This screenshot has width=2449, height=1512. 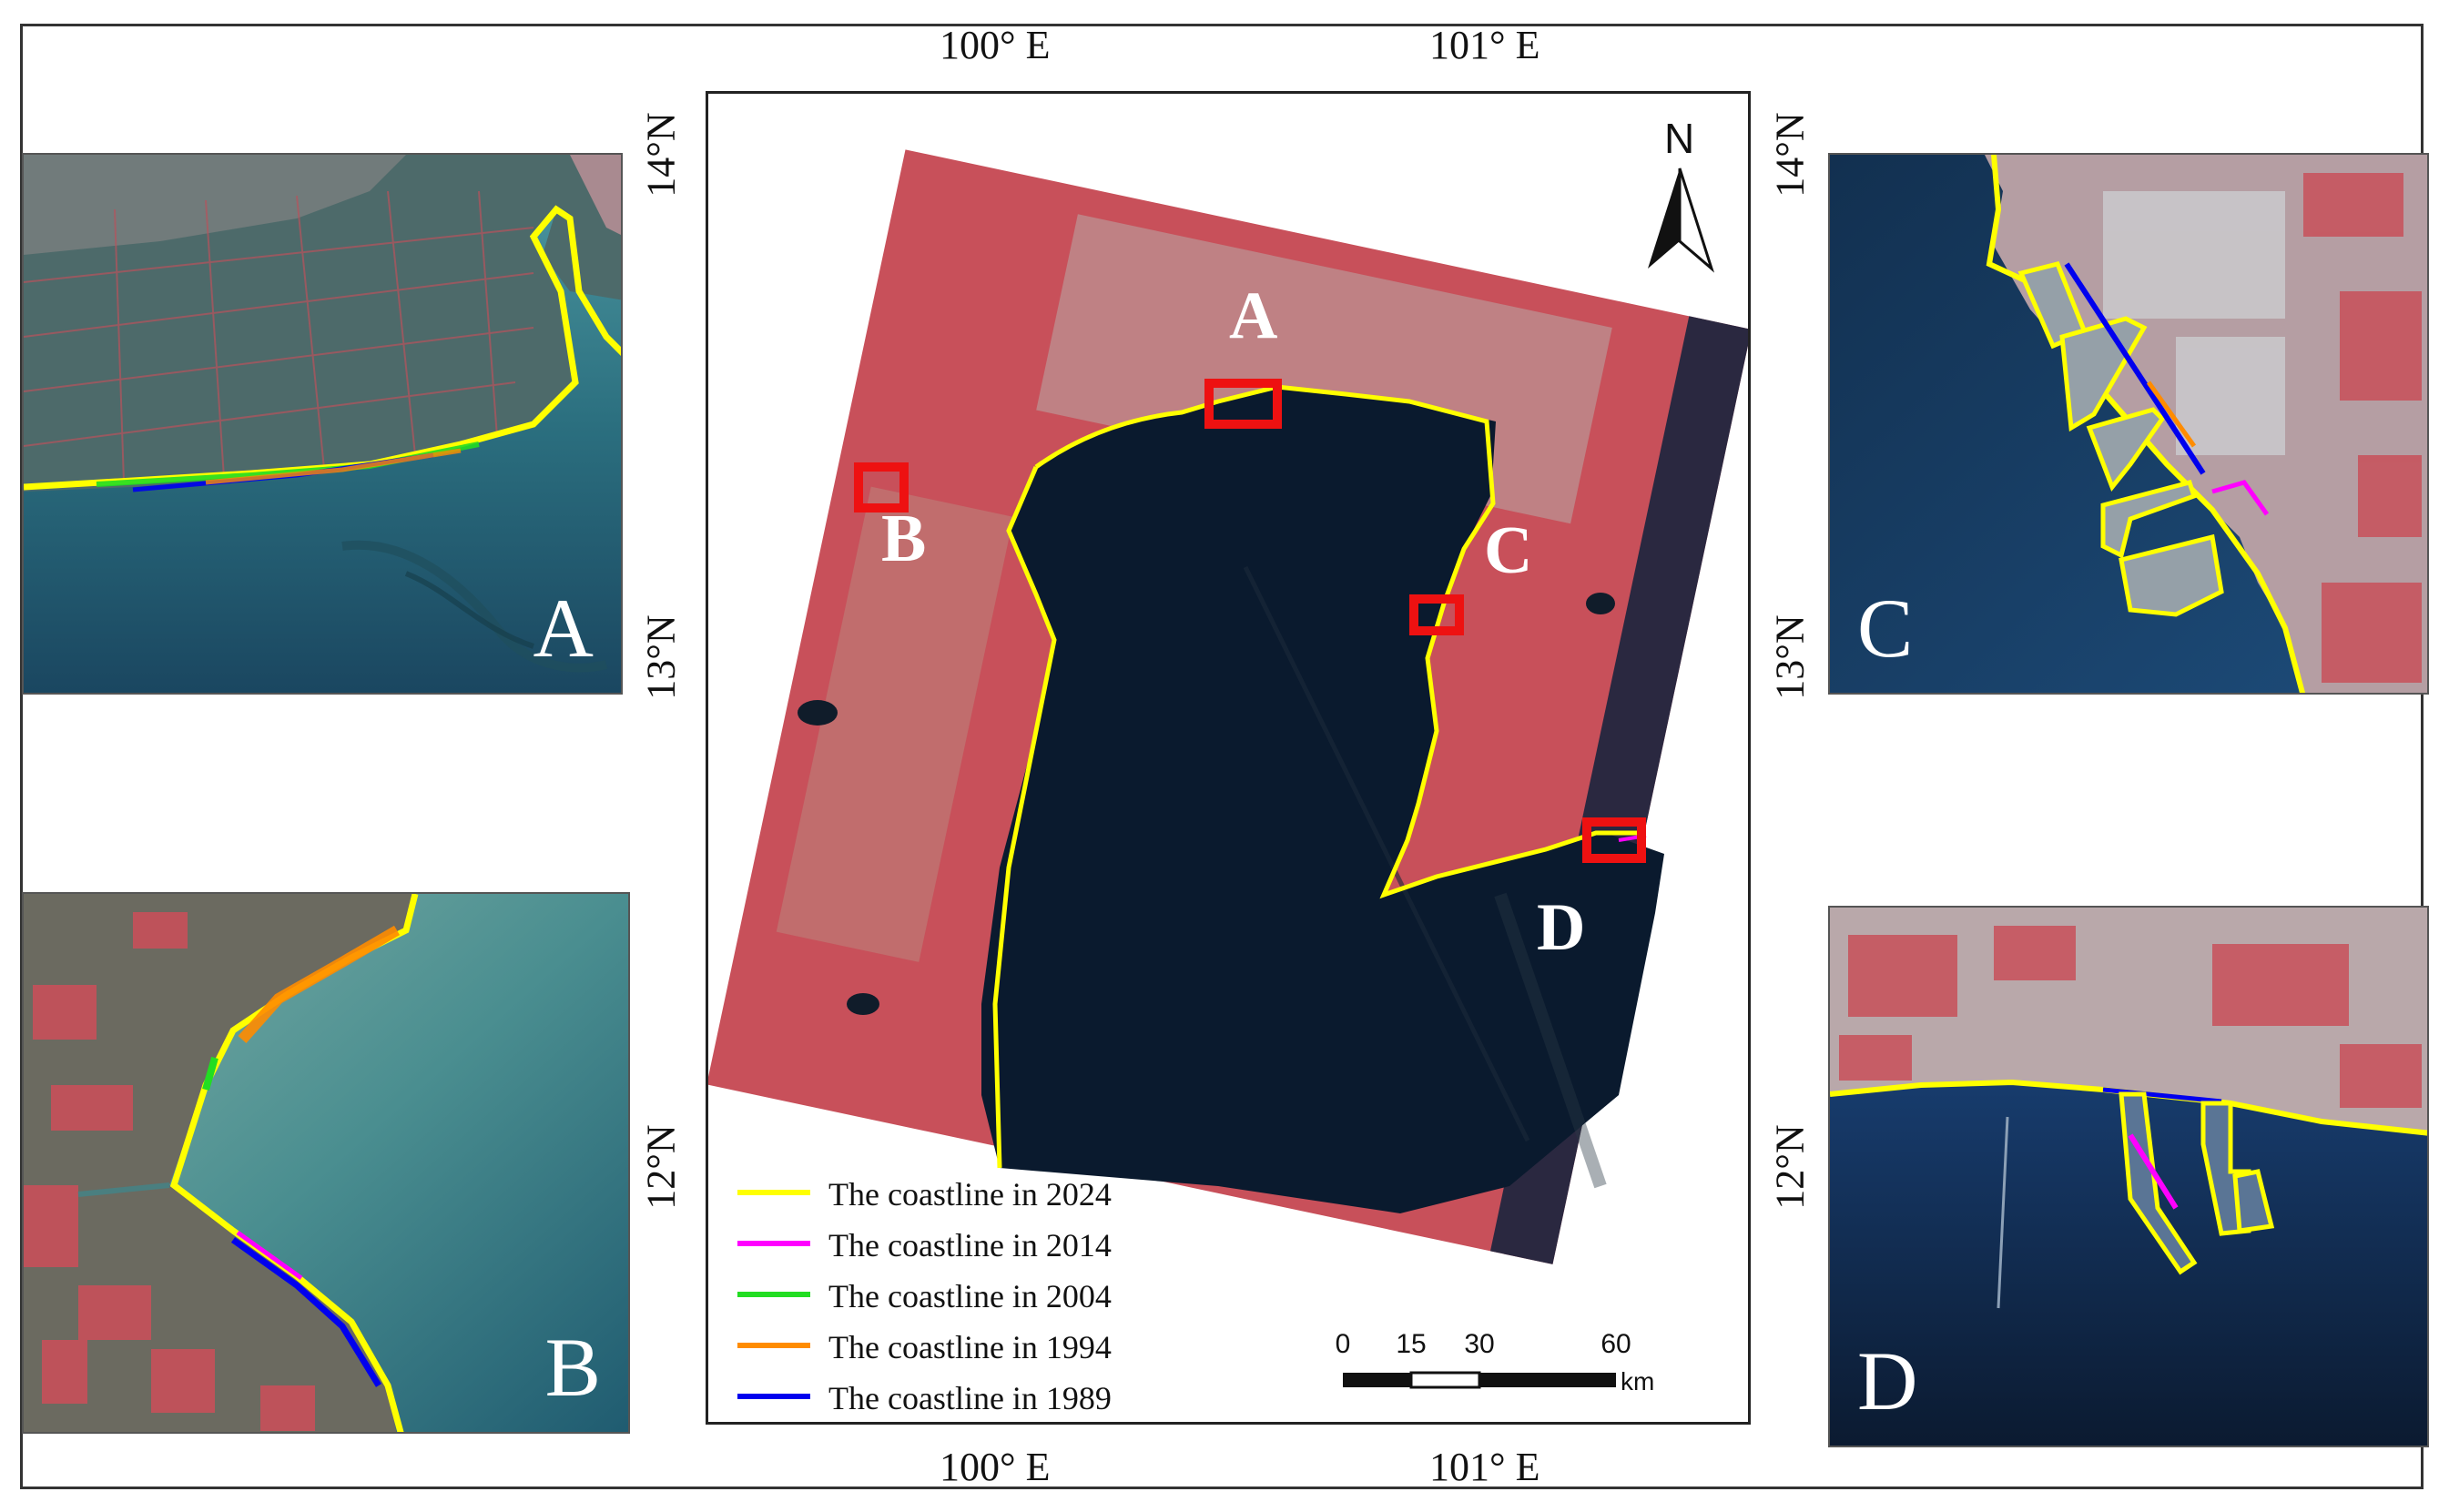 What do you see at coordinates (1615, 1344) in the screenshot?
I see `scale-tick-60: 60` at bounding box center [1615, 1344].